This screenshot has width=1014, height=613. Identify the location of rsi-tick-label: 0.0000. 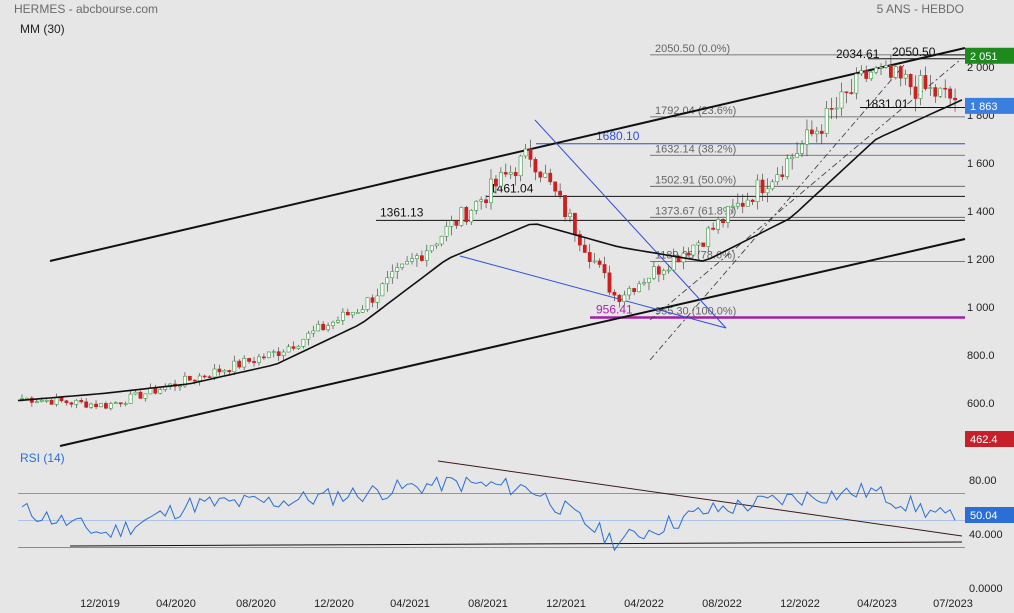
(986, 589).